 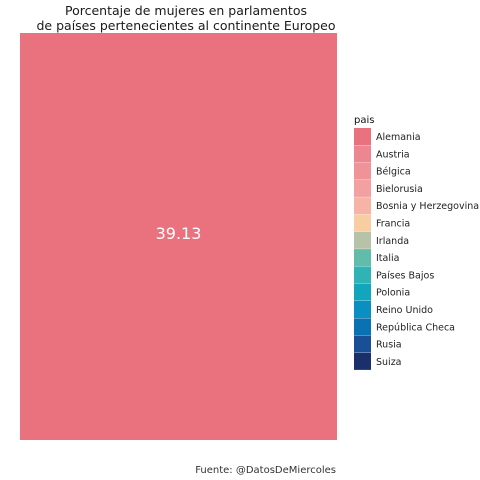 What do you see at coordinates (387, 258) in the screenshot?
I see `legend-label: Italia` at bounding box center [387, 258].